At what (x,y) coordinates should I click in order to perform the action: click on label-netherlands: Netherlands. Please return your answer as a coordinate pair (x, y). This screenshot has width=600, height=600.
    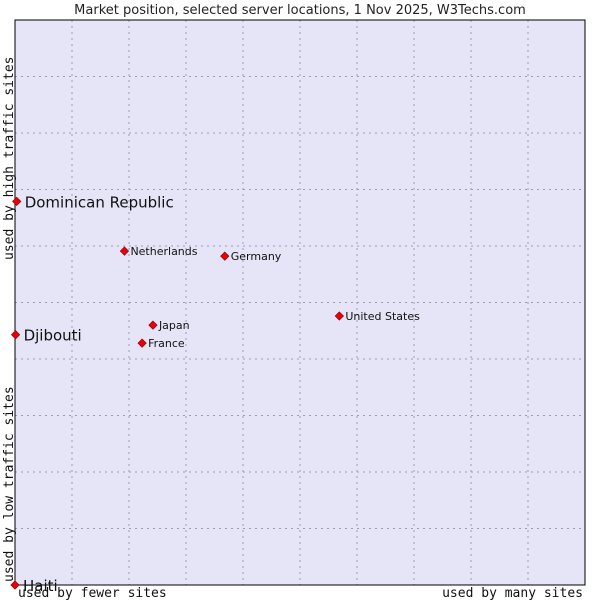
    Looking at the image, I should click on (163, 251).